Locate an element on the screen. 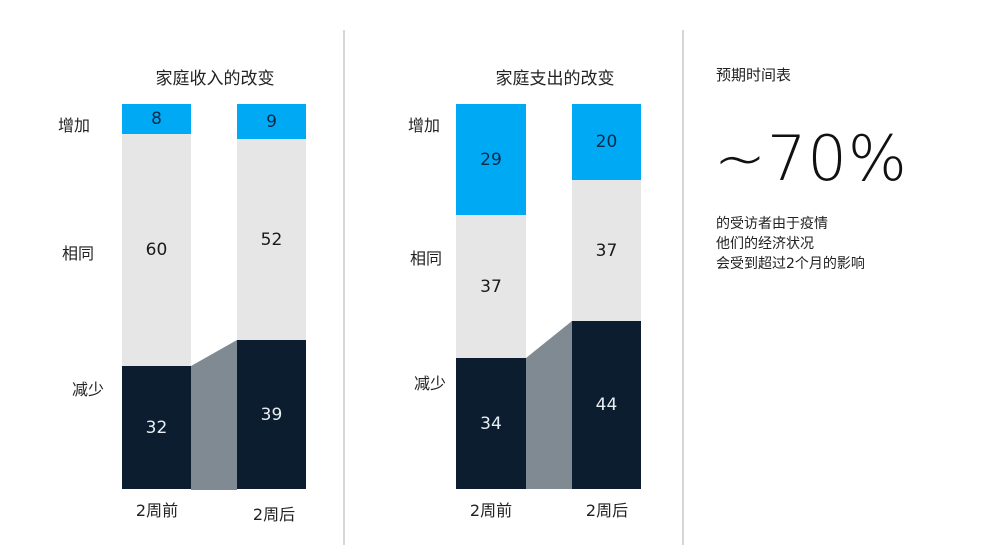  spending-chart-title: 家庭支出的改变 is located at coordinates (555, 79).